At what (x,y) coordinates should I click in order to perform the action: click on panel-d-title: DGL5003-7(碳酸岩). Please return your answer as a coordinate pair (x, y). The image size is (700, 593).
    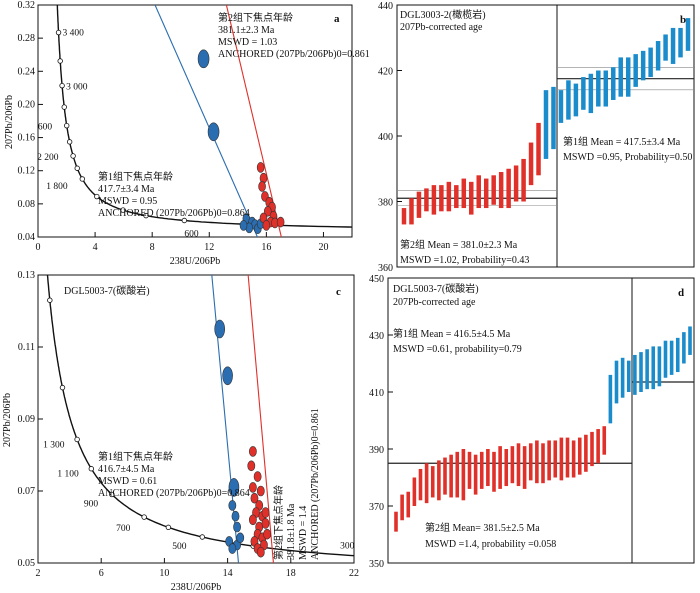
    Looking at the image, I should click on (436, 288).